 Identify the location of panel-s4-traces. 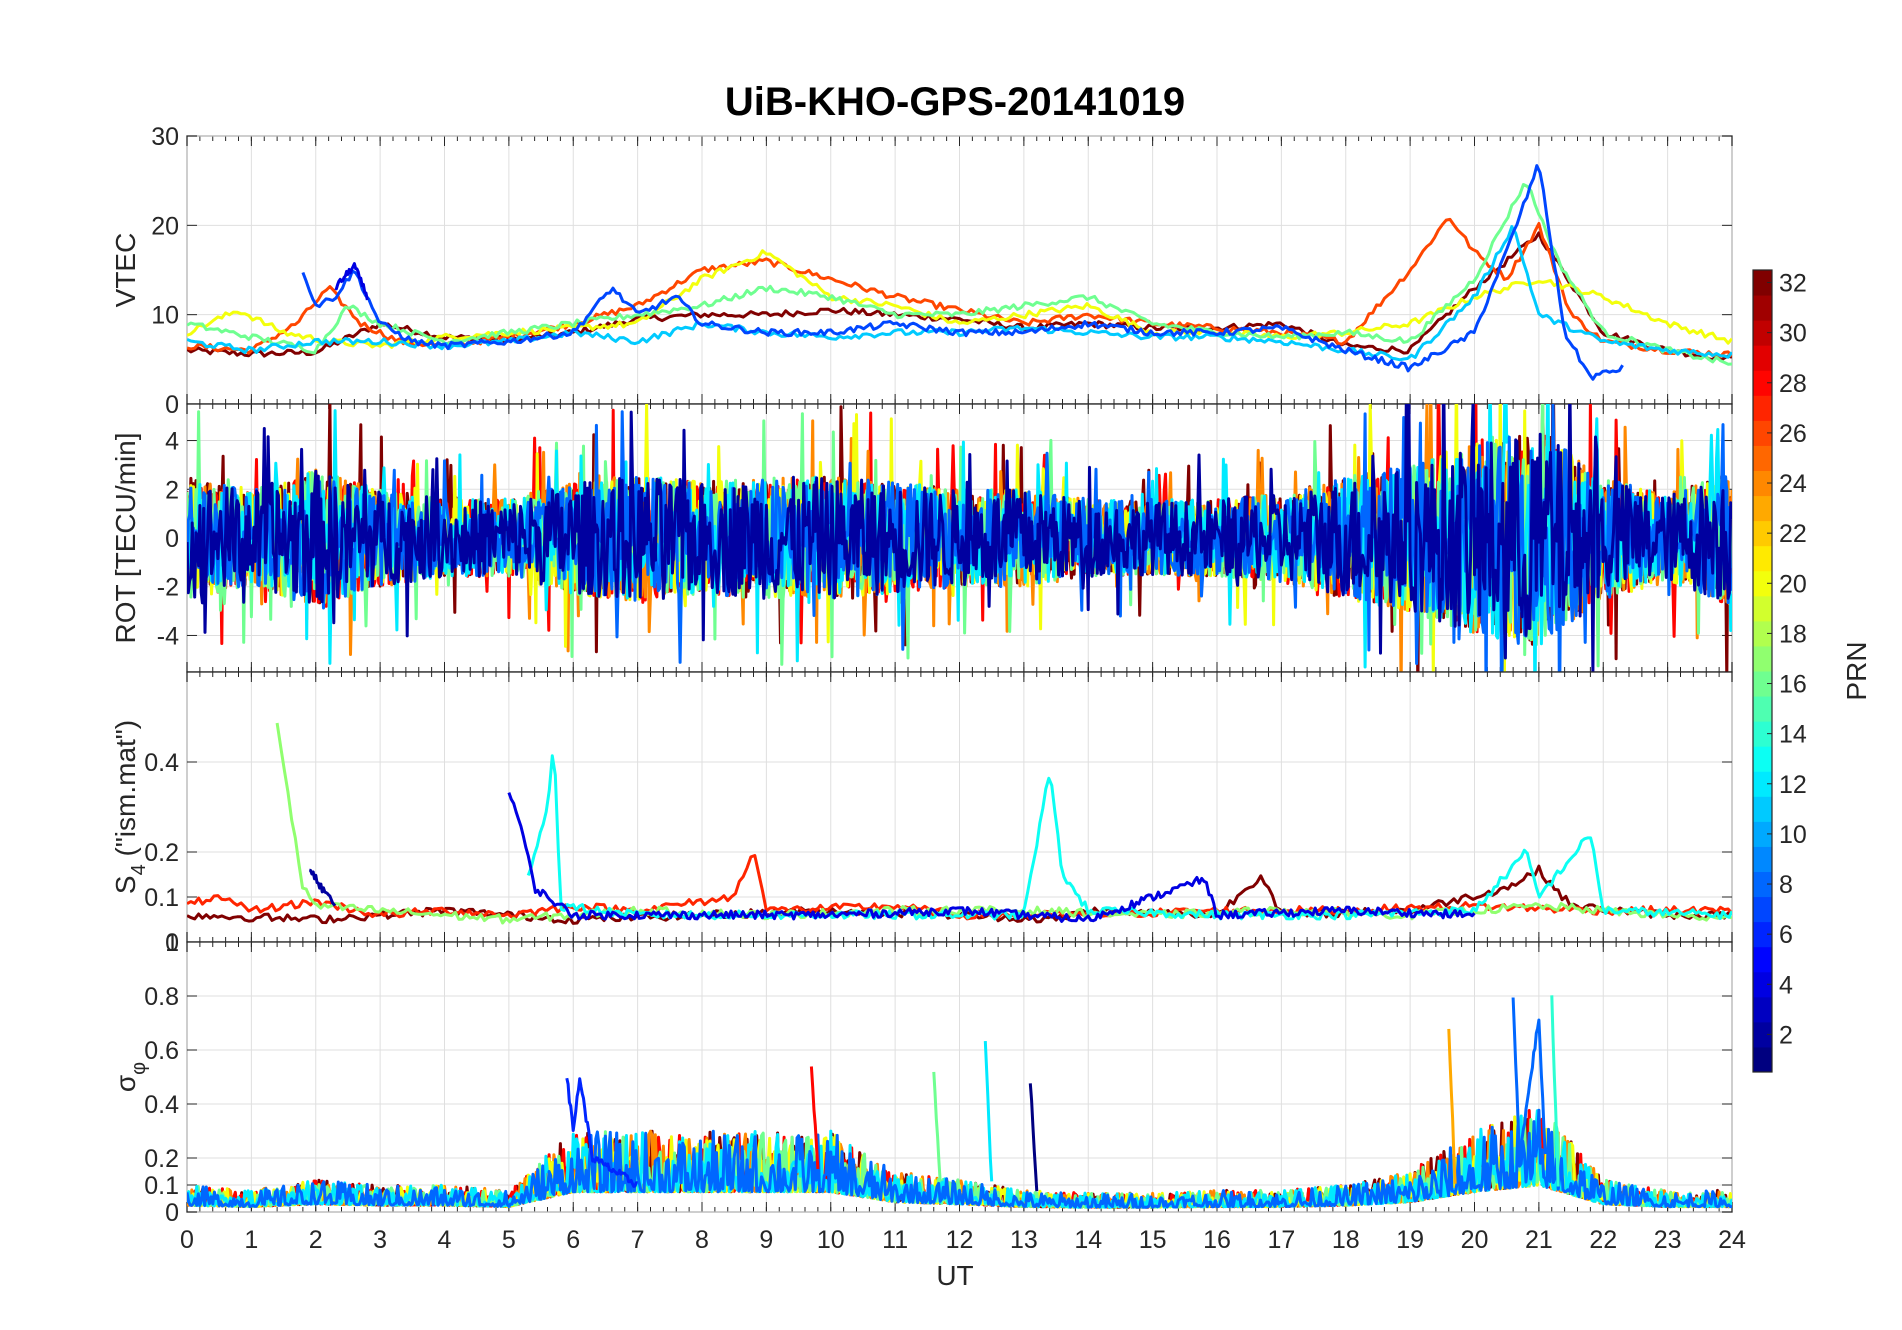
(959, 823).